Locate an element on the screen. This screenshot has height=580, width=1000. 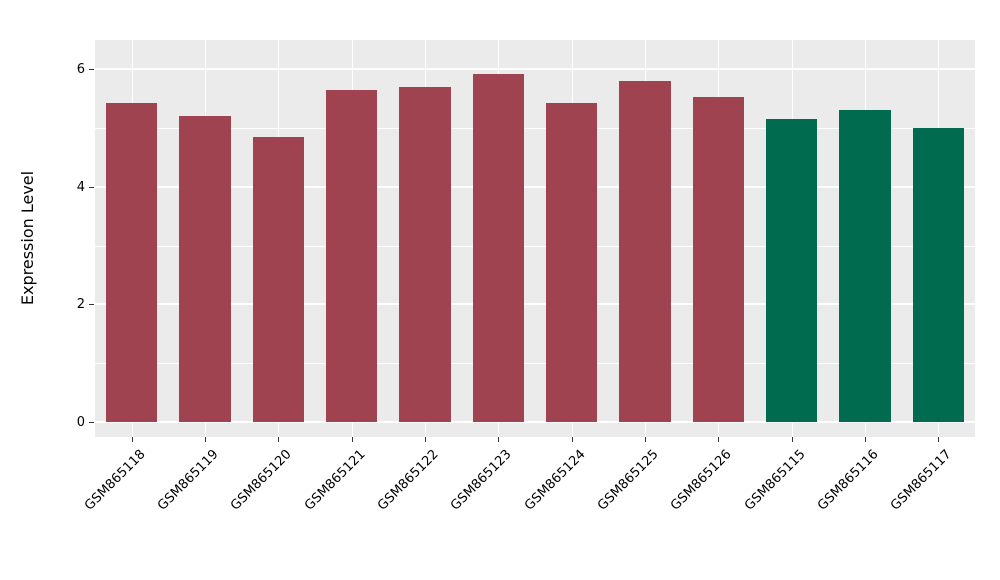
x-tick-mark-GSM865116 is located at coordinates (865, 439).